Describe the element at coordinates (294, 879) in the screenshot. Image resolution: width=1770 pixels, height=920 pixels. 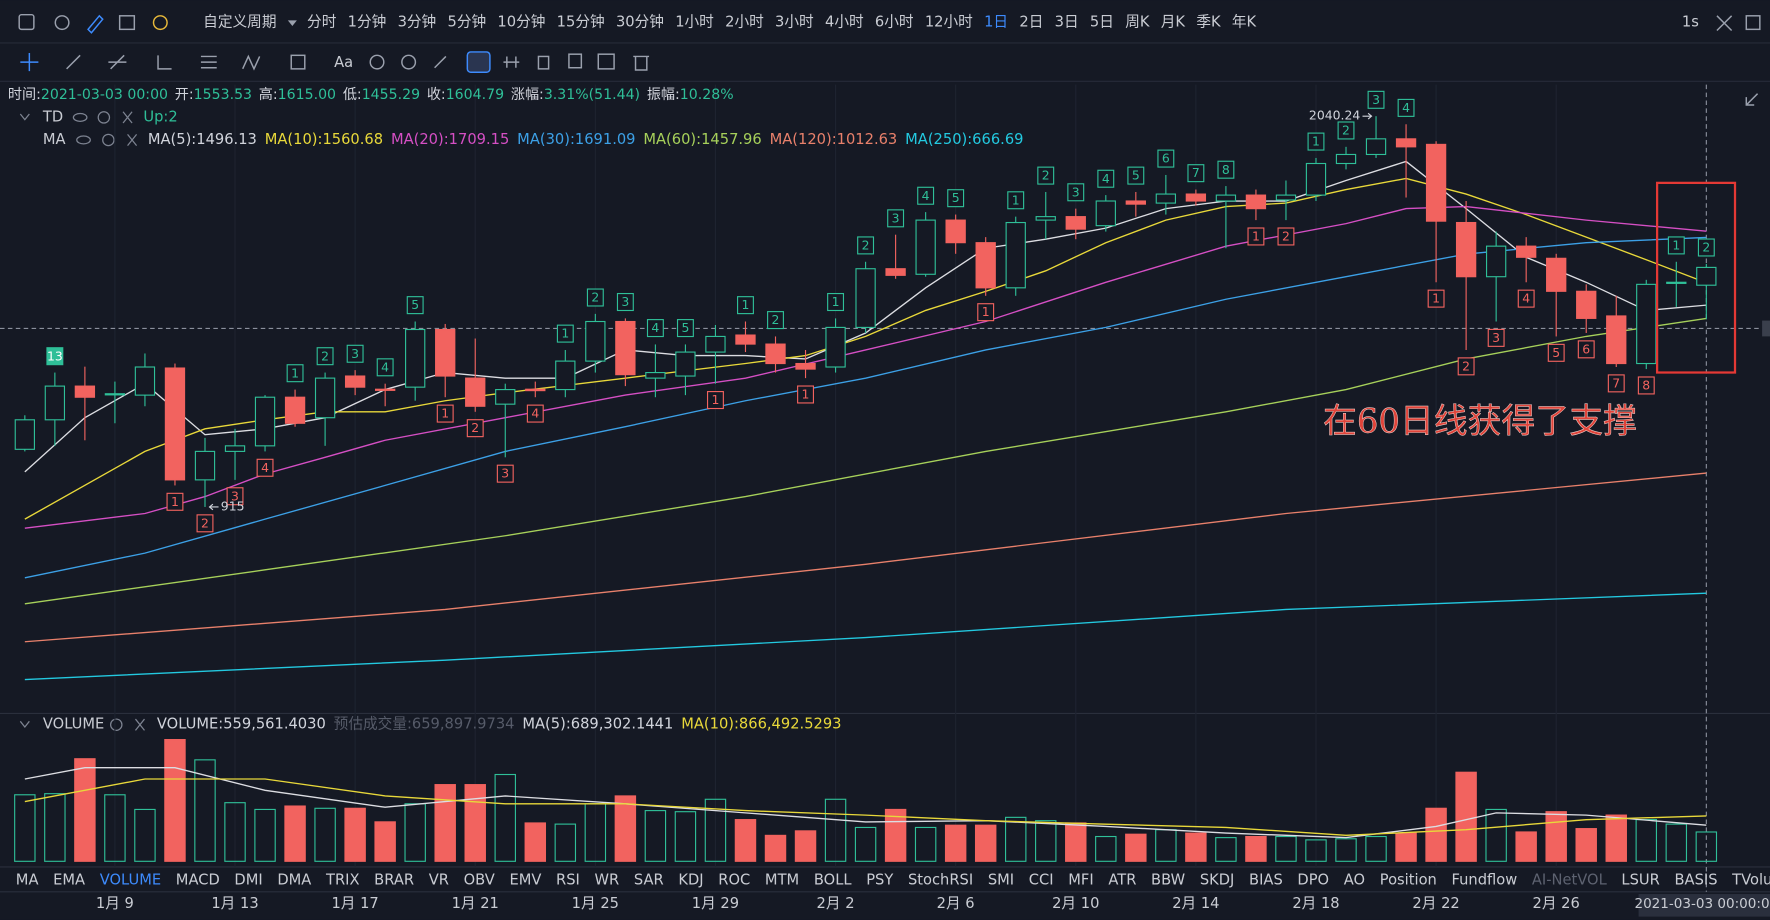
I see `indicator-tab: DMA` at that location.